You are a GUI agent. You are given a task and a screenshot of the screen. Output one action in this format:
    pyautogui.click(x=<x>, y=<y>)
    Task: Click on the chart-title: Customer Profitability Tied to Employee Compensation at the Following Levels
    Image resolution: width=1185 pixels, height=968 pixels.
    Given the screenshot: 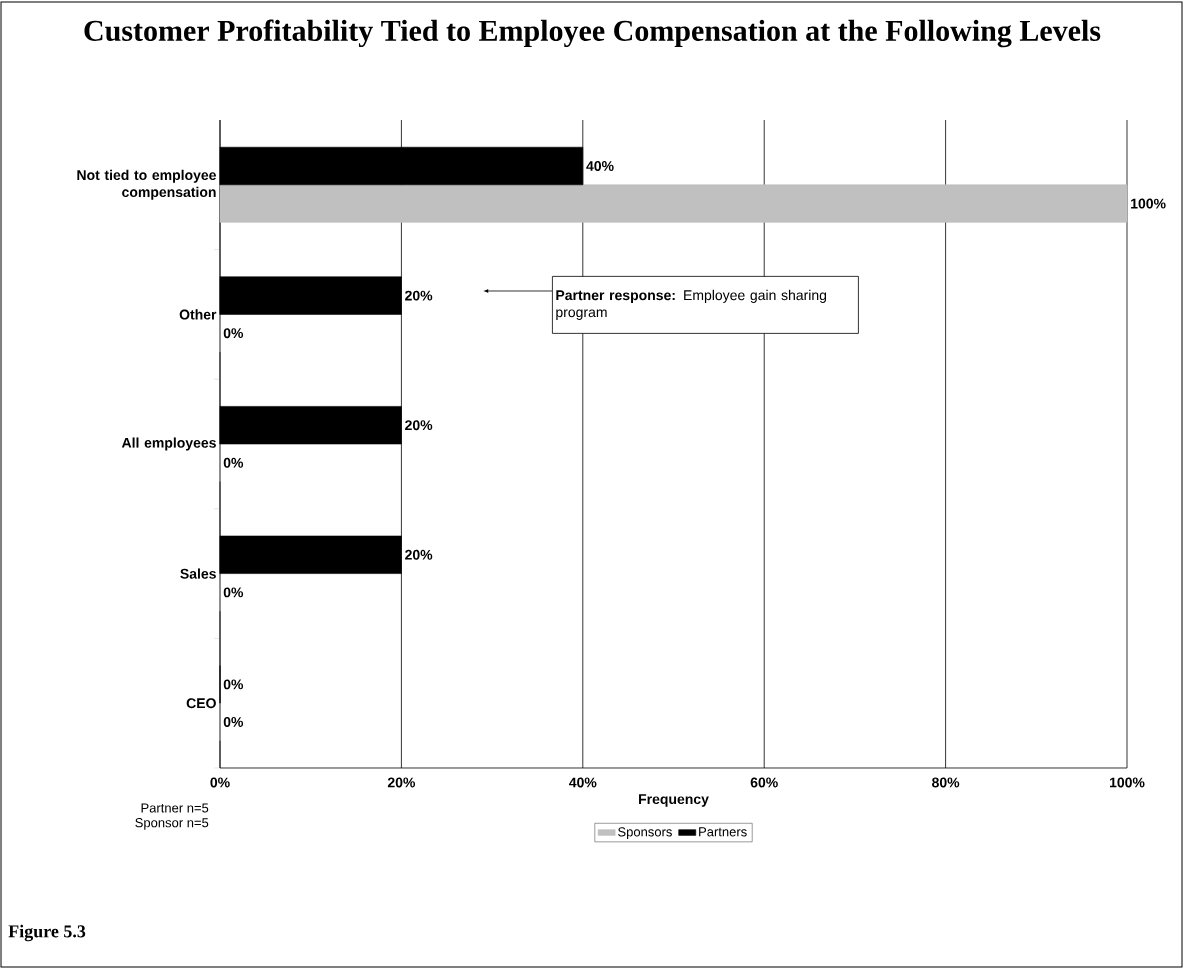 What is the action you would take?
    pyautogui.click(x=592, y=33)
    